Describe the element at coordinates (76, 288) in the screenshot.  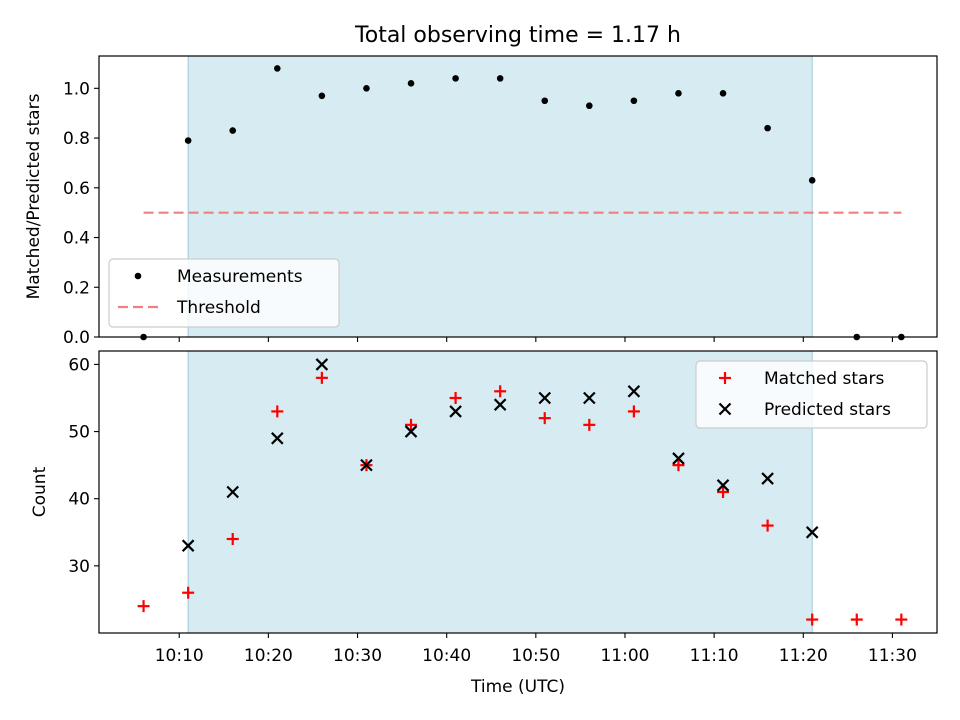
I see `y-tick-label: 0.2` at that location.